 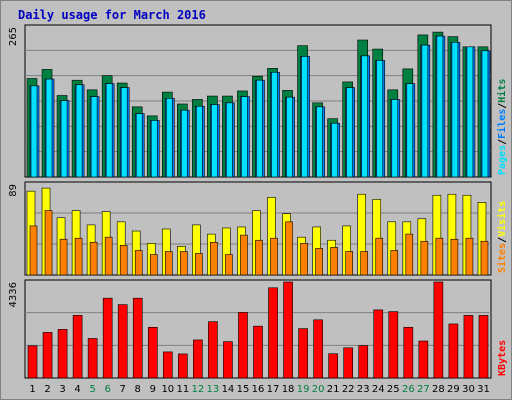 What do you see at coordinates (13, 36) in the screenshot?
I see `y-max-label-top: 265` at bounding box center [13, 36].